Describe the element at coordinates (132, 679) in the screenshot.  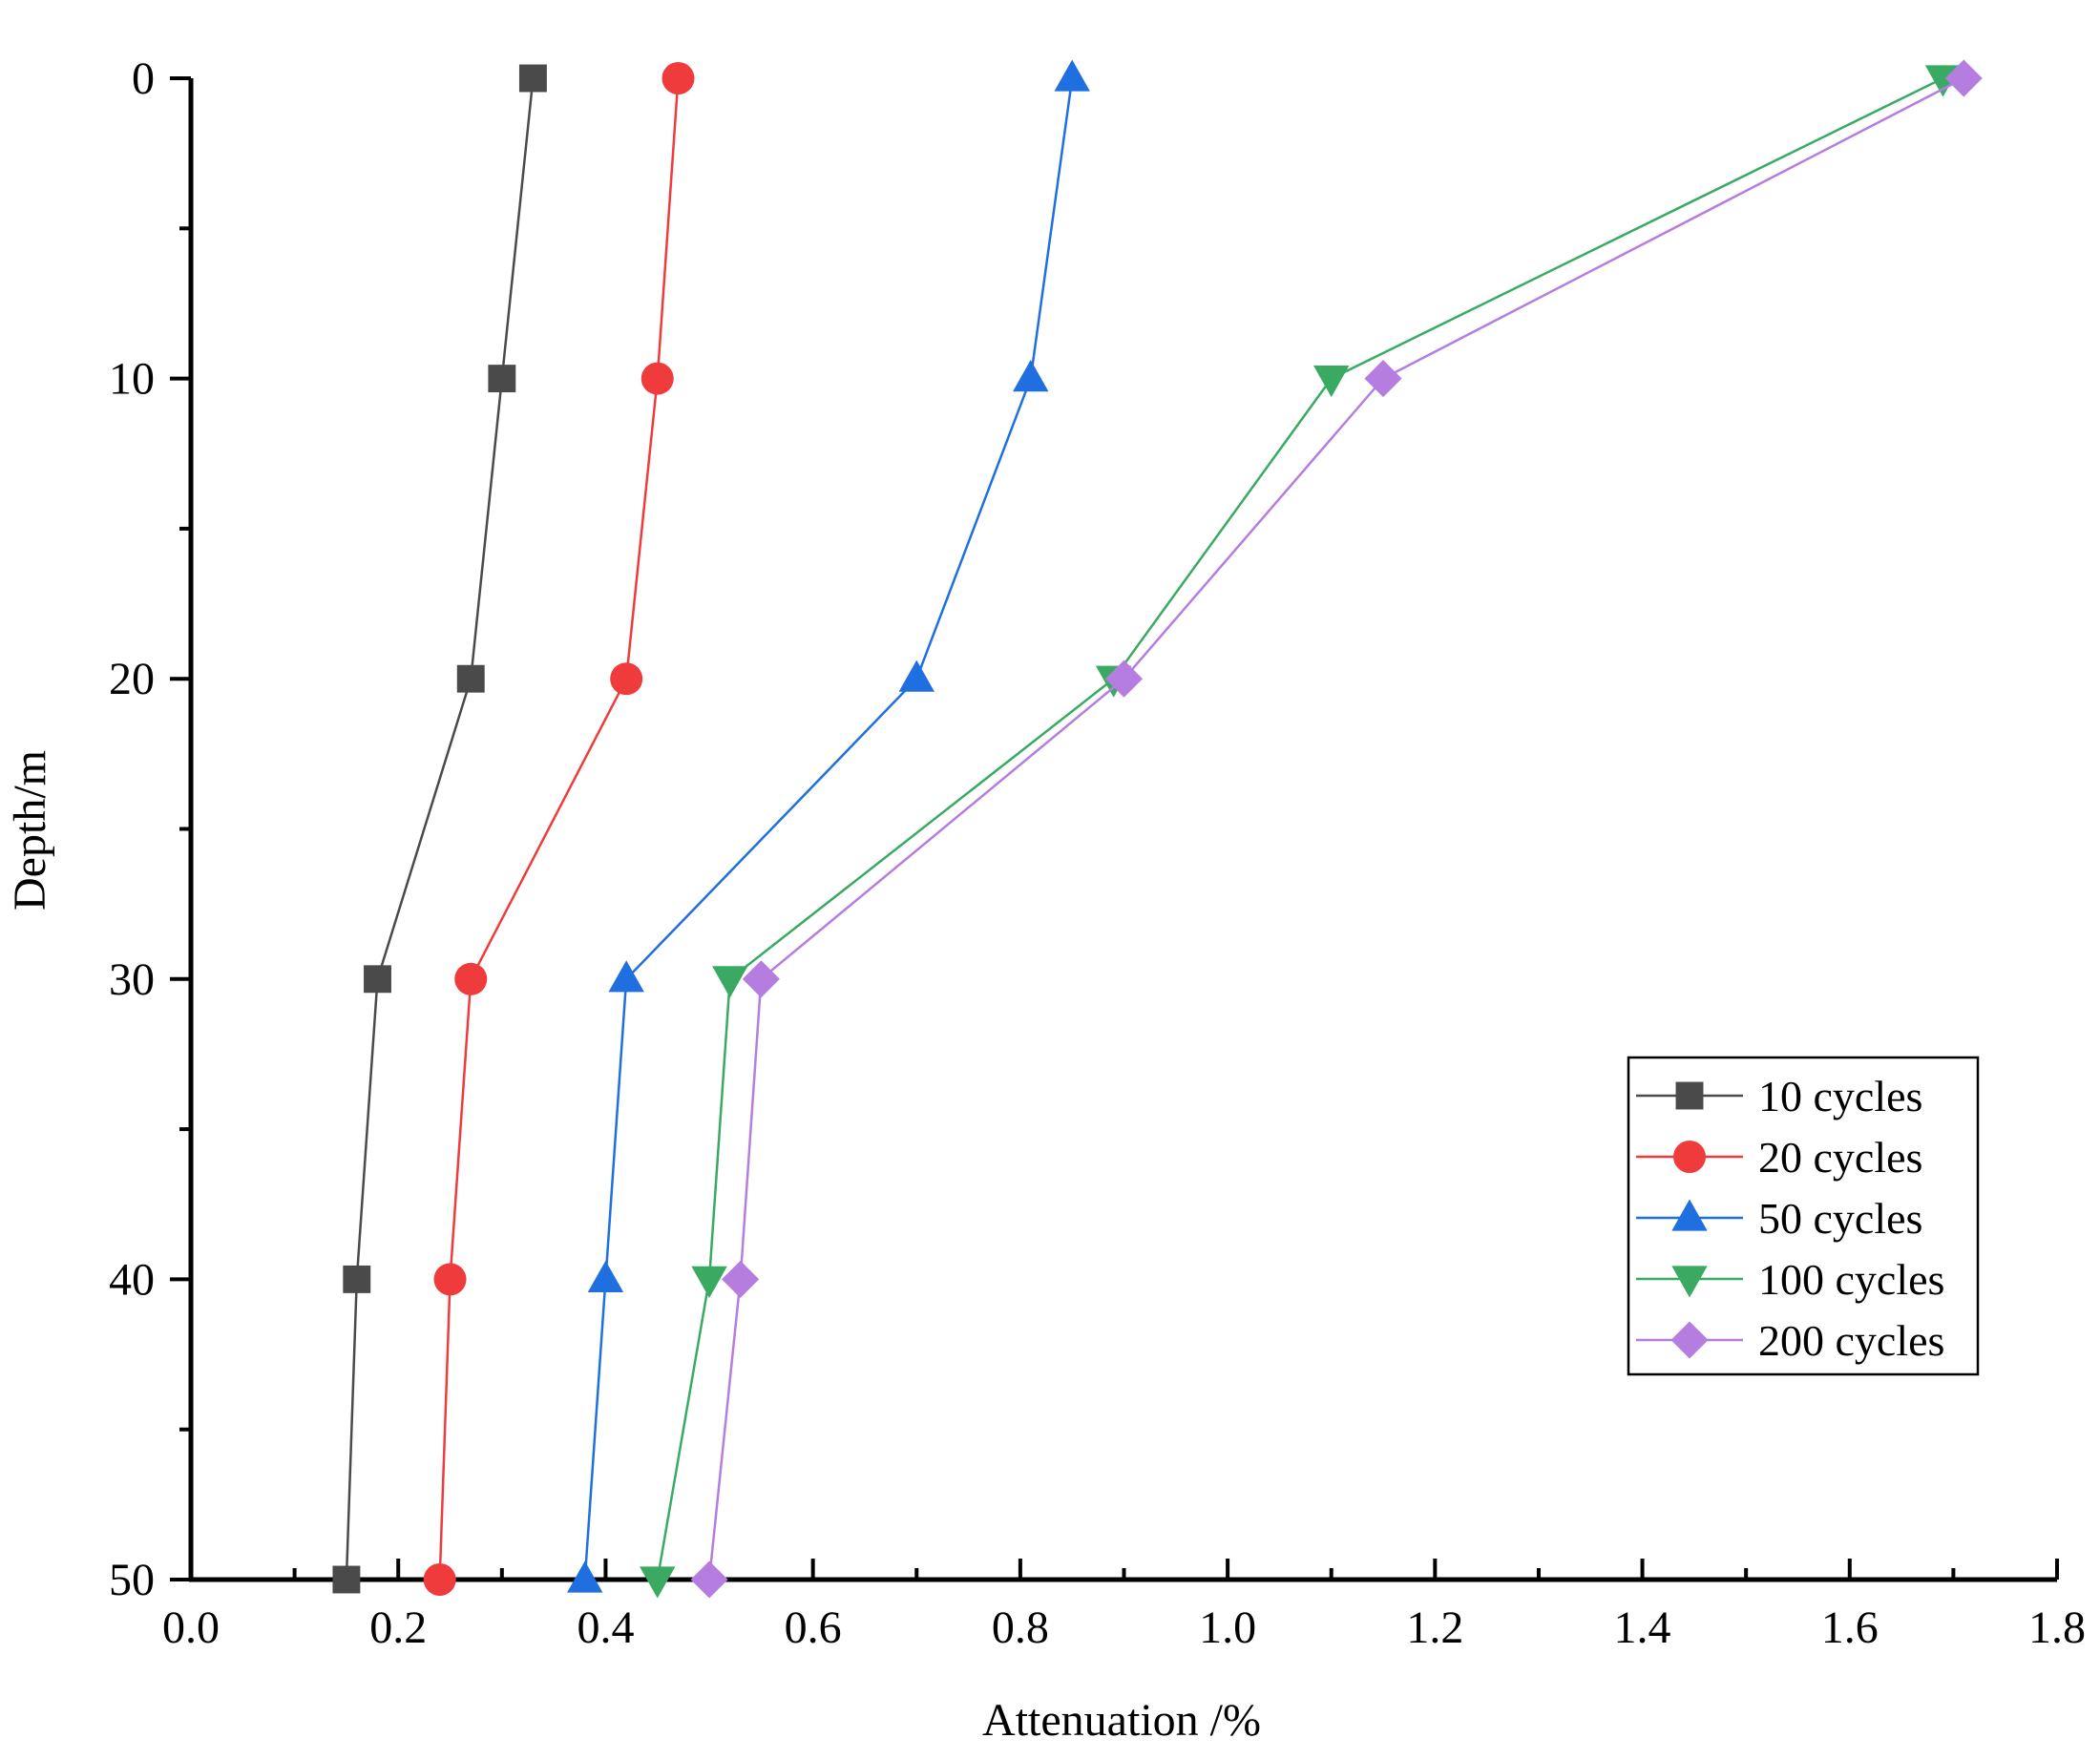
I see `y-tick-label: 20` at that location.